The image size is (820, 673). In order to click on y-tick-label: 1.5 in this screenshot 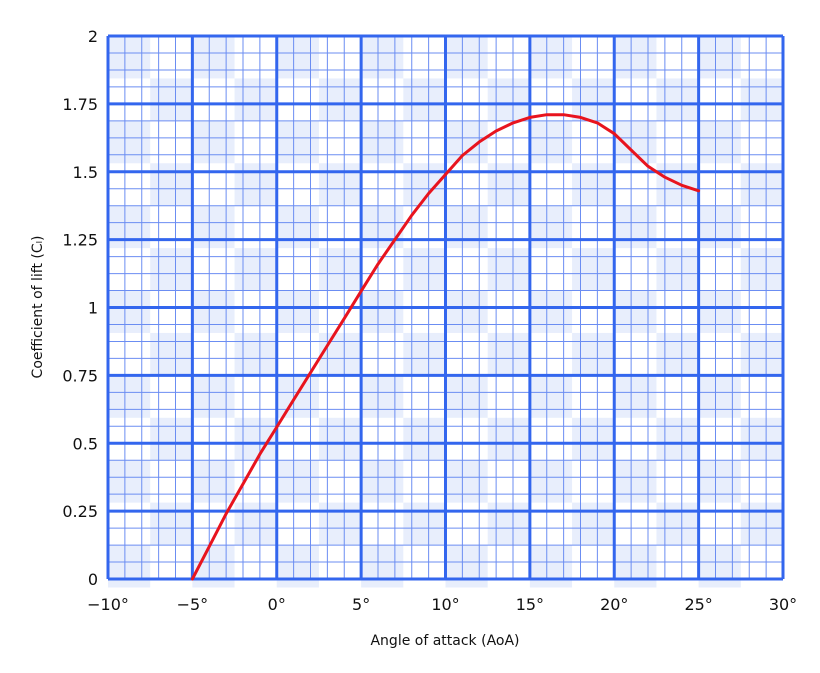, I will do `click(85, 172)`.